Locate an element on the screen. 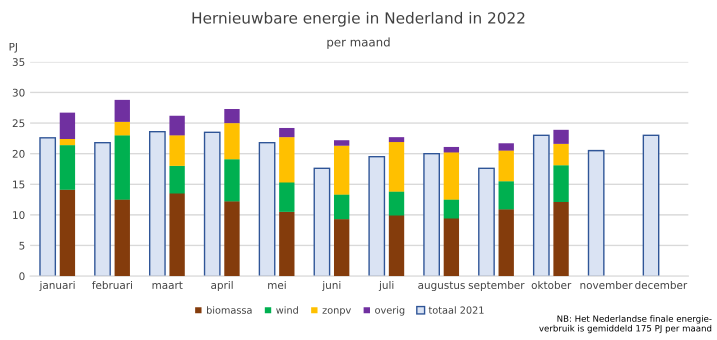 The width and height of the screenshot is (717, 340). y-tick-label: 0 is located at coordinates (22, 276).